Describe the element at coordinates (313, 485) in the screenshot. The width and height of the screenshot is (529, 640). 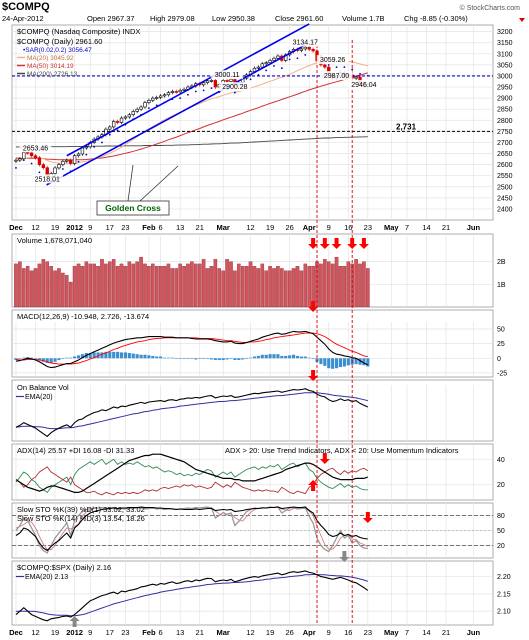
I see `red-up-arrow-icon` at that location.